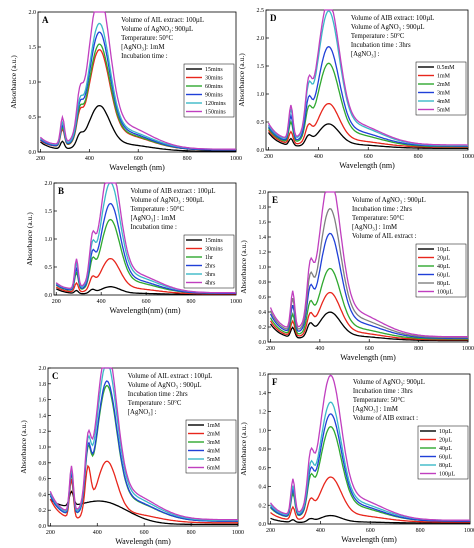 The width and height of the screenshot is (474, 548). I want to click on condition-text: Volume of AIL extract :, so click(384, 236).